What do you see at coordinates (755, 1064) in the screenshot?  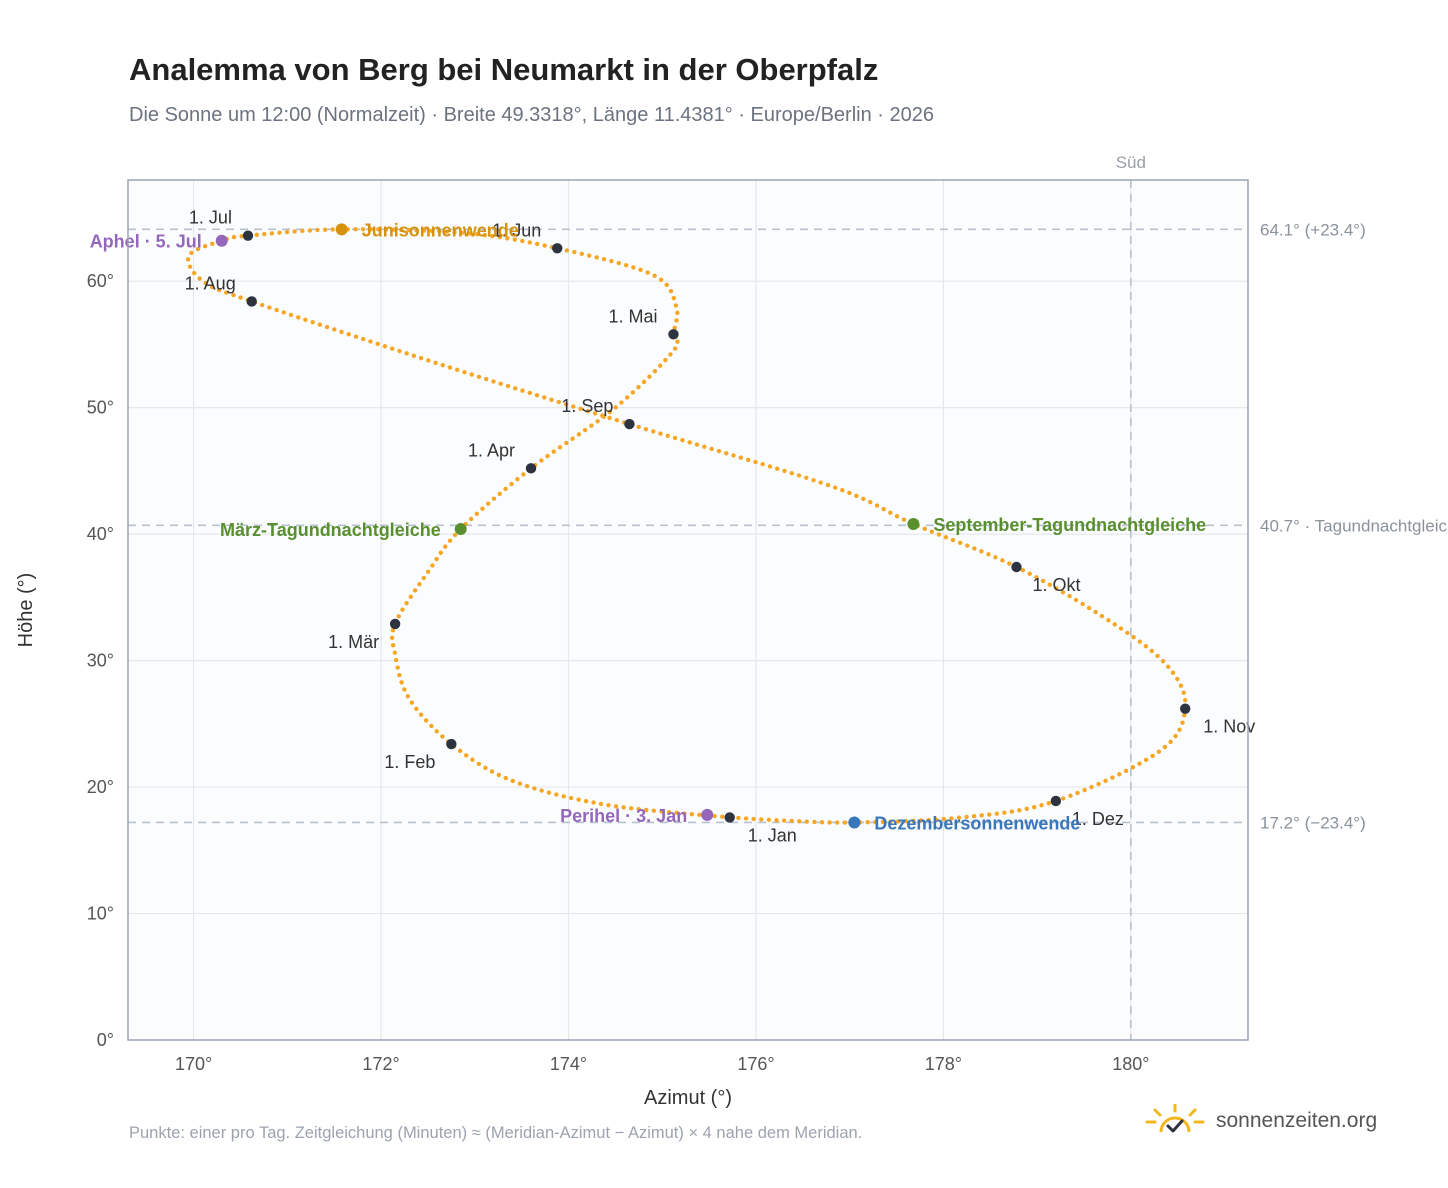 I see `x-tick-label: 176°` at bounding box center [755, 1064].